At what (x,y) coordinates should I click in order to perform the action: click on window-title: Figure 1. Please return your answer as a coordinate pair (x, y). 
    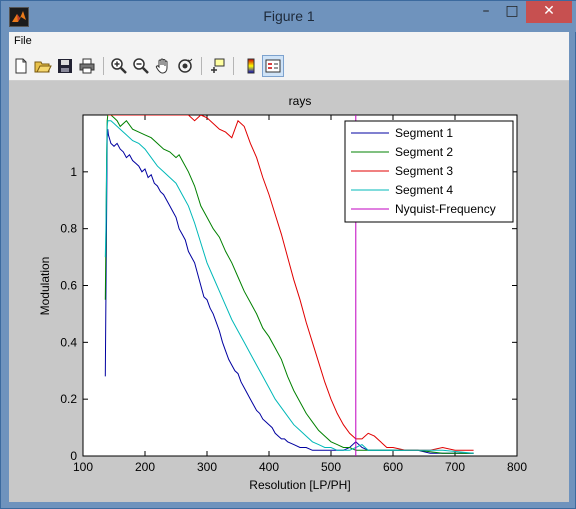
    Looking at the image, I should click on (289, 16).